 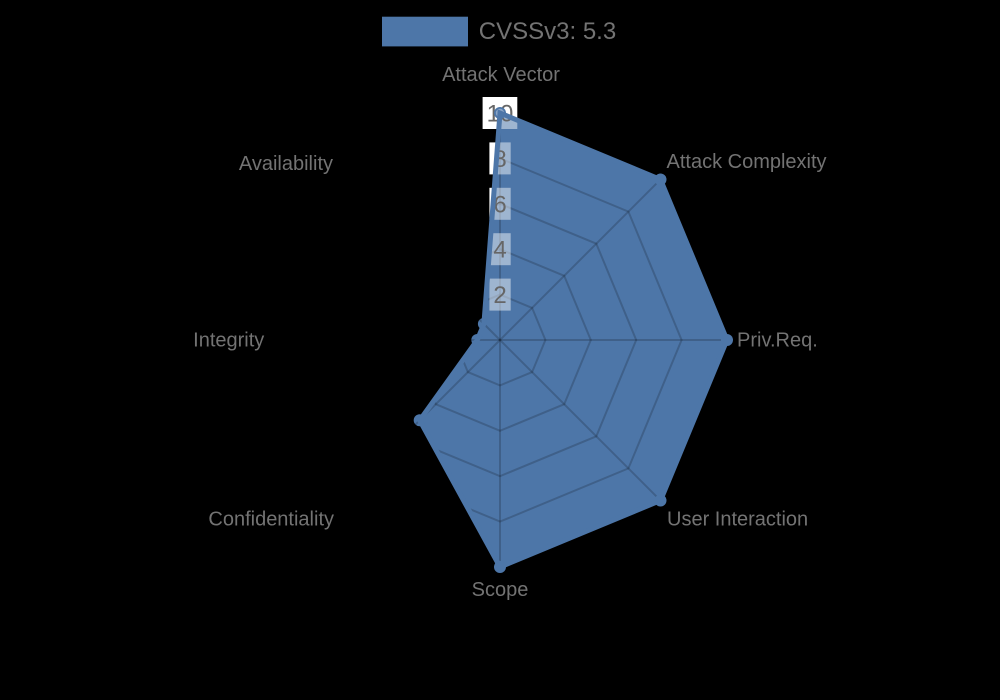 What do you see at coordinates (499, 250) in the screenshot?
I see `svg-text: 4` at bounding box center [499, 250].